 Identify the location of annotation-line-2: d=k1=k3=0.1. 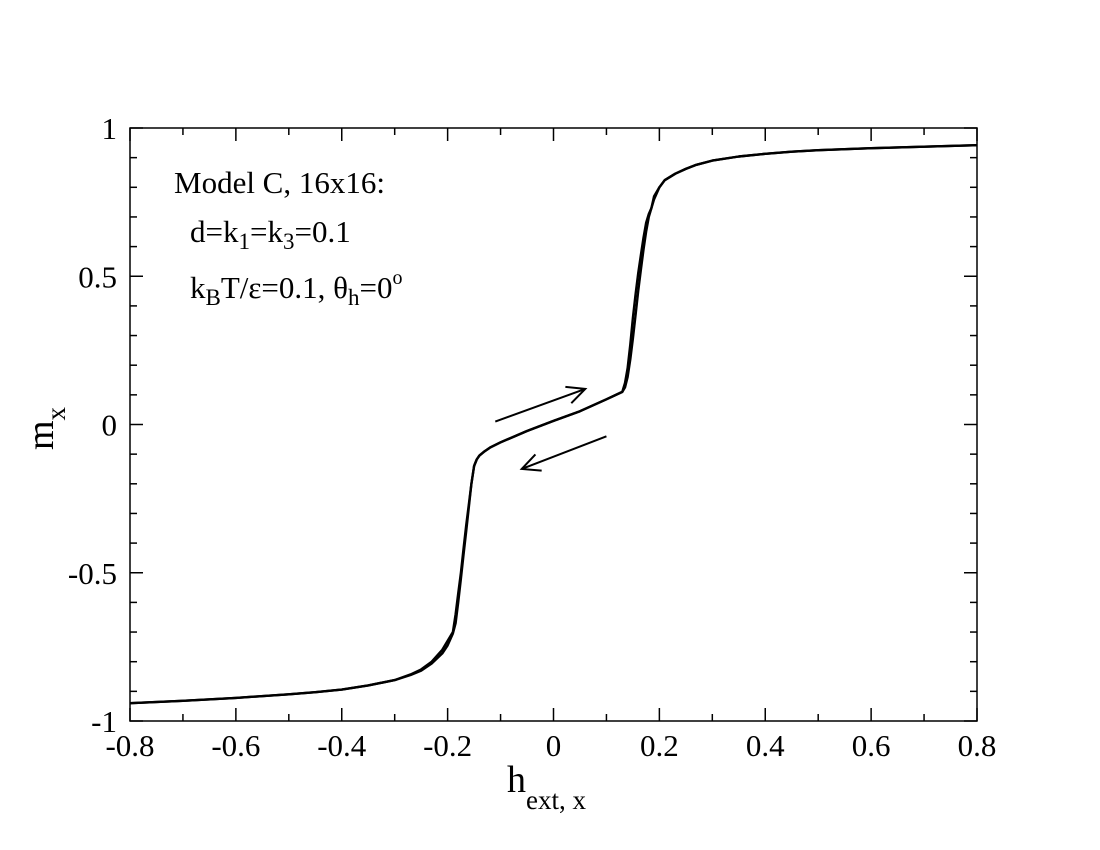
(270, 234).